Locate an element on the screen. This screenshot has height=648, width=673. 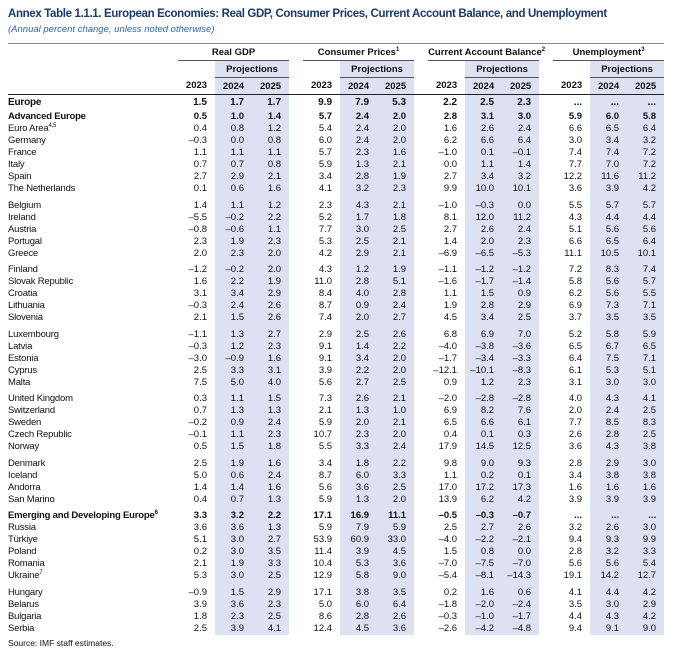
value-cell: 2.5 is located at coordinates (359, 334).